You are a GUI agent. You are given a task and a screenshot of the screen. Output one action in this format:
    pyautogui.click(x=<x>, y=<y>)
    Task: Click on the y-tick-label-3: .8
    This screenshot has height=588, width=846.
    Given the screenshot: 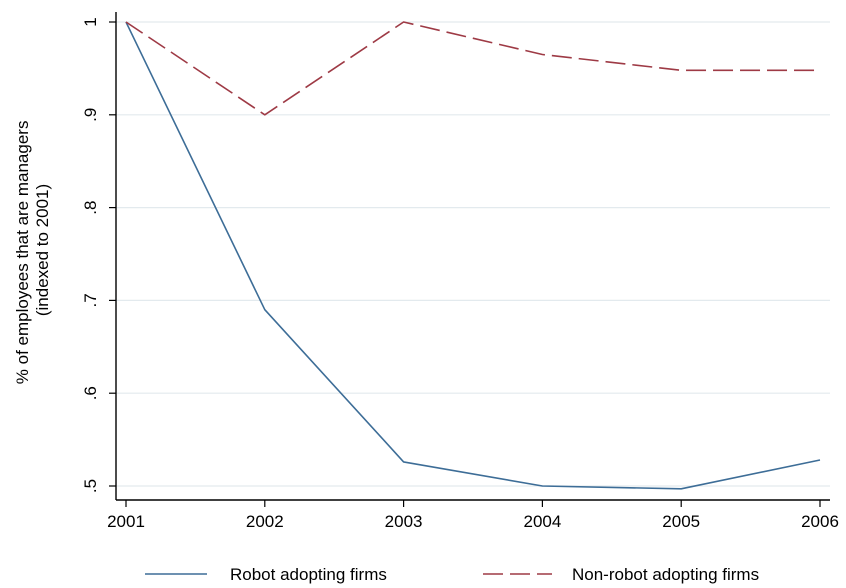 What is the action you would take?
    pyautogui.click(x=90, y=208)
    